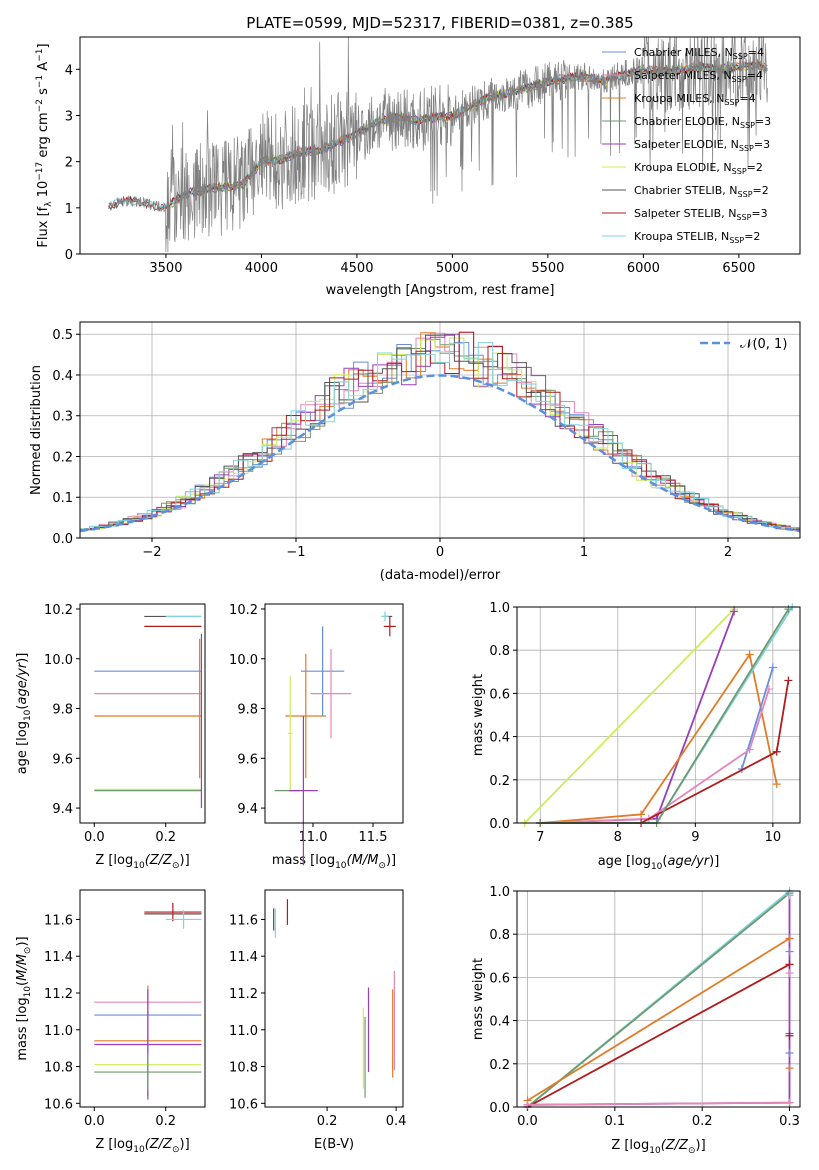  What do you see at coordinates (243, 1068) in the screenshot?
I see `y-tick-label: 10.8` at bounding box center [243, 1068].